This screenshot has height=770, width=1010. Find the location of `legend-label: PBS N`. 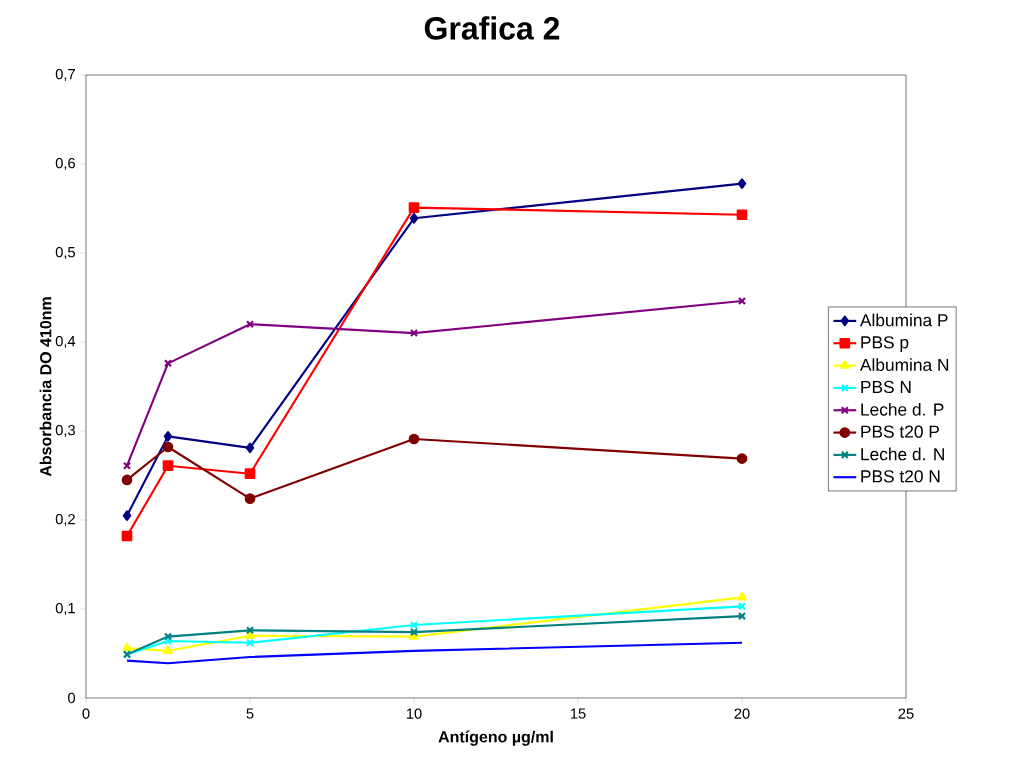

legend-label: PBS N is located at coordinates (886, 387).